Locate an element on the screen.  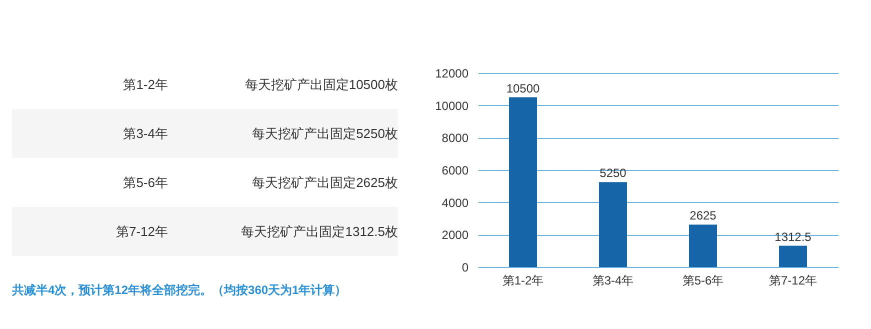
y-tick-label: 8000 is located at coordinates (455, 138).